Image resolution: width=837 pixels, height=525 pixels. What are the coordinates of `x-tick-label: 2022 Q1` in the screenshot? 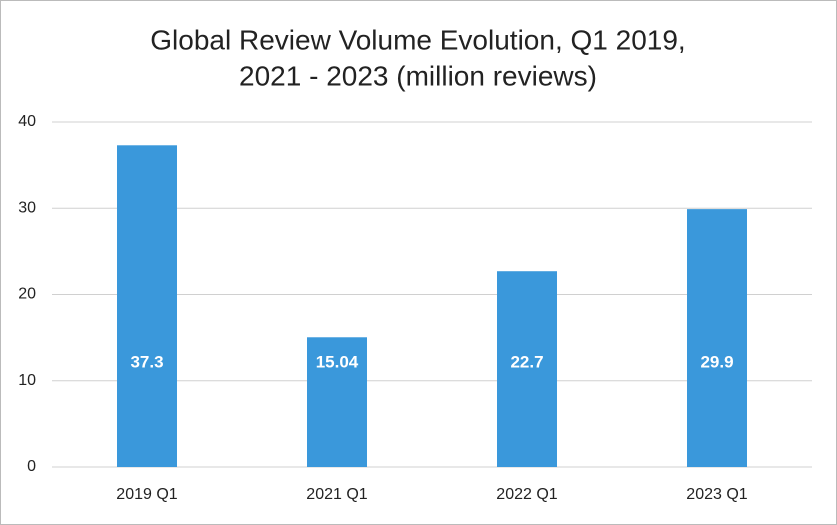 It's located at (526, 494).